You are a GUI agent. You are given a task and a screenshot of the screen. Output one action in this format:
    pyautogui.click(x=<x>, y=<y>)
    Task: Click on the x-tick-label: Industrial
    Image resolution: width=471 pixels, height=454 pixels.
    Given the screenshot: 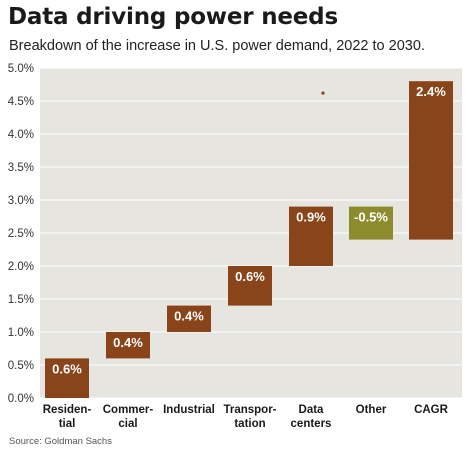 What is the action you would take?
    pyautogui.click(x=189, y=410)
    